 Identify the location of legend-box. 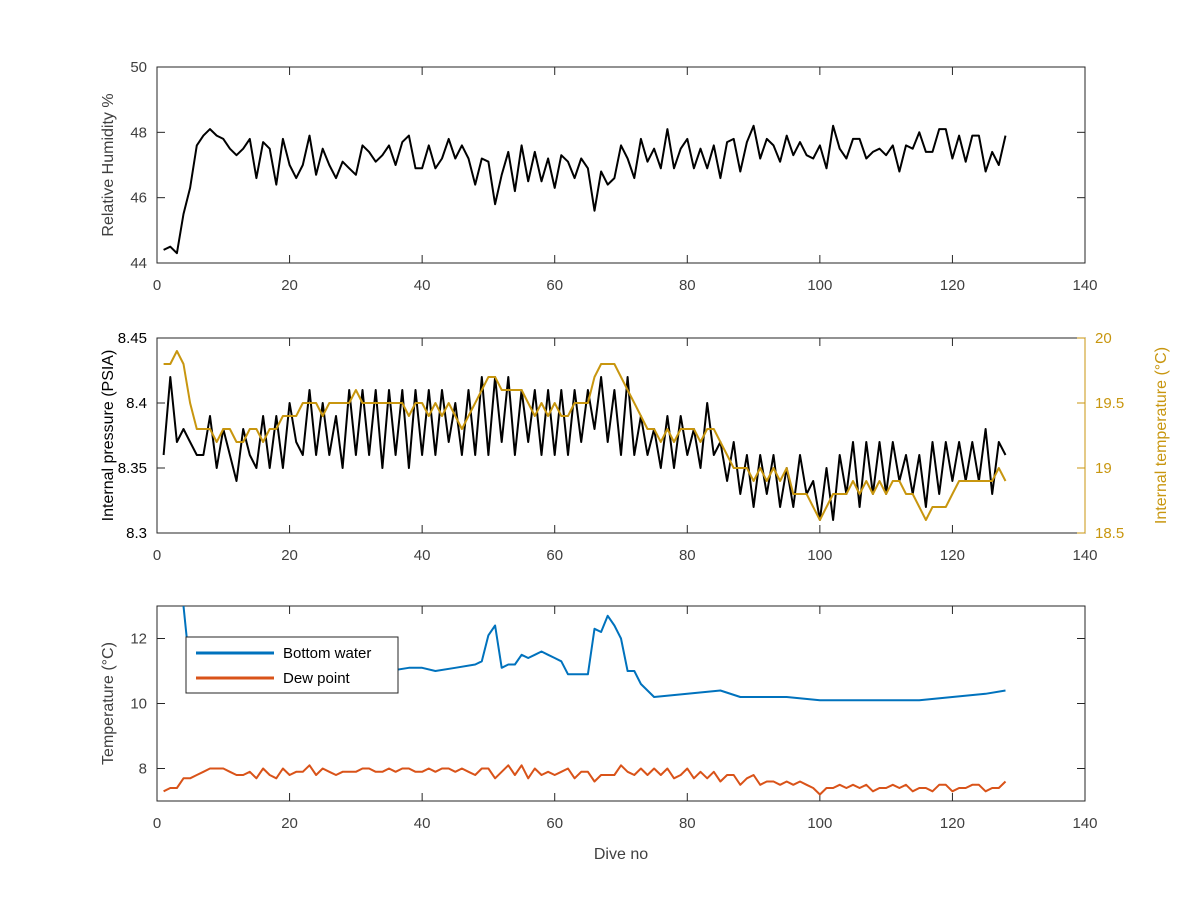
(292, 665).